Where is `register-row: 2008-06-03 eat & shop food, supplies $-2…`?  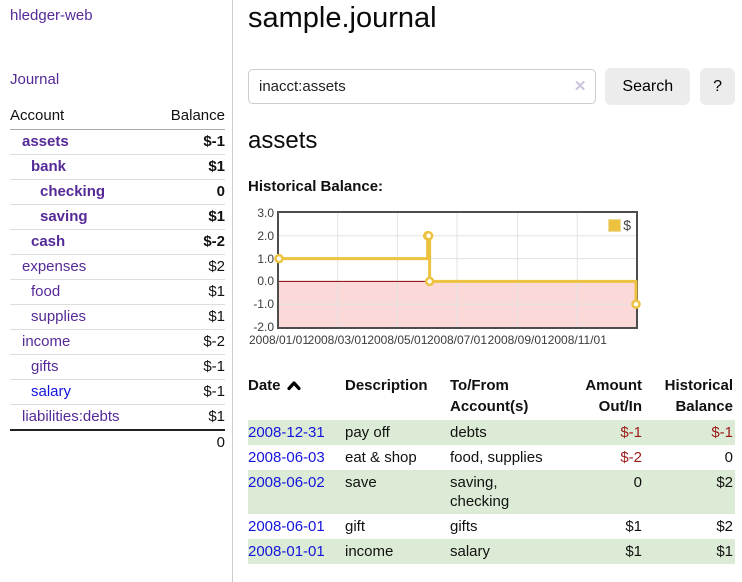 register-row: 2008-06-03 eat & shop food, supplies $-2… is located at coordinates (491, 457).